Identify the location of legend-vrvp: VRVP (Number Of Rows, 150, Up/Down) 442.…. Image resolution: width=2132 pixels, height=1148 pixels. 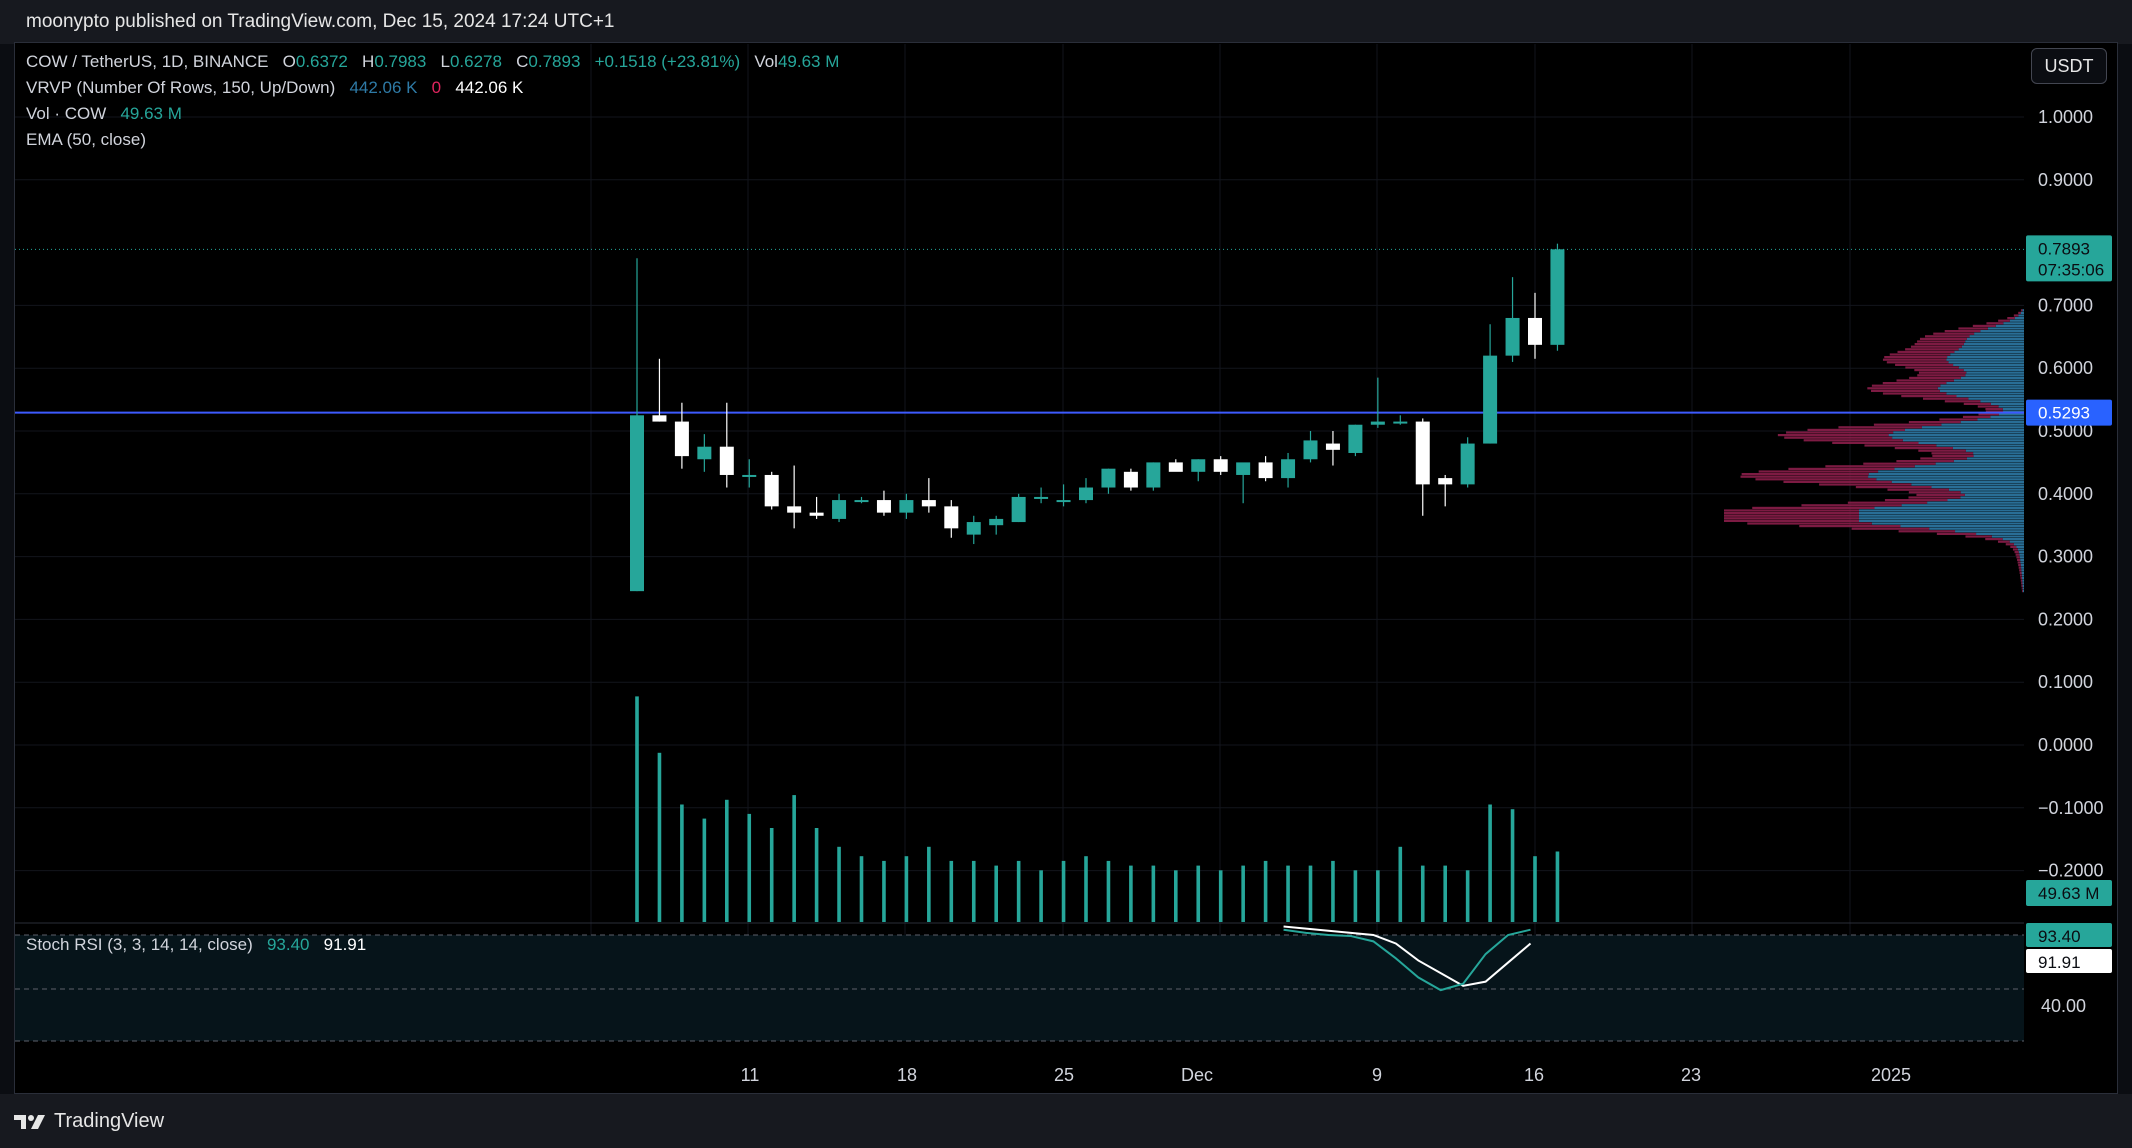
(274, 88).